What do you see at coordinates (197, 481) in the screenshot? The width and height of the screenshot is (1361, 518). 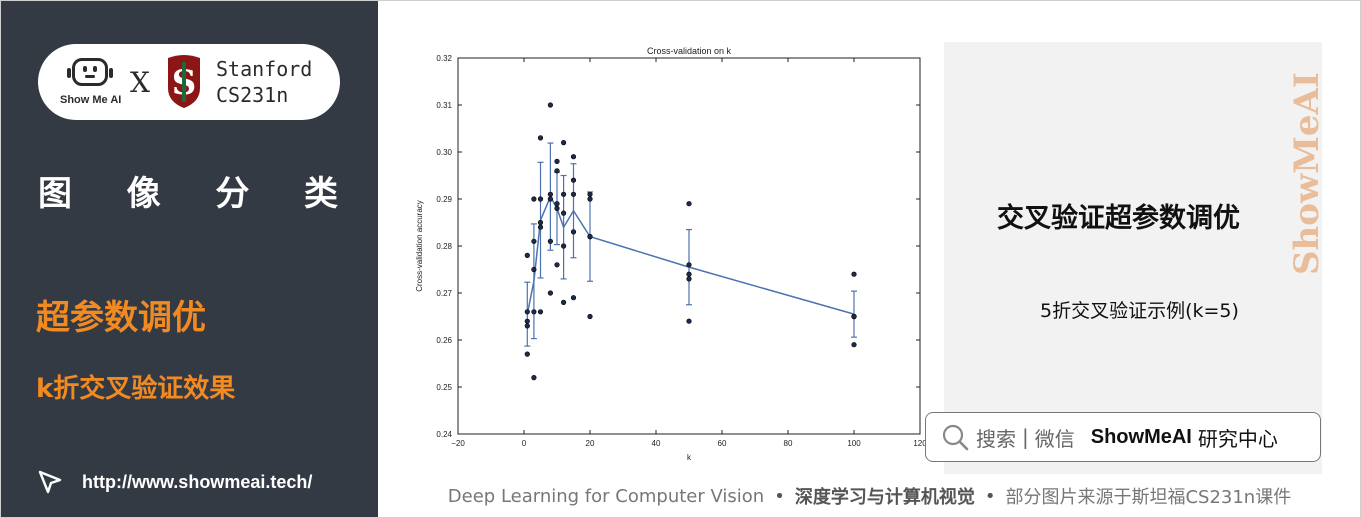 I see `website-url: http://www.showmeai.tech/` at bounding box center [197, 481].